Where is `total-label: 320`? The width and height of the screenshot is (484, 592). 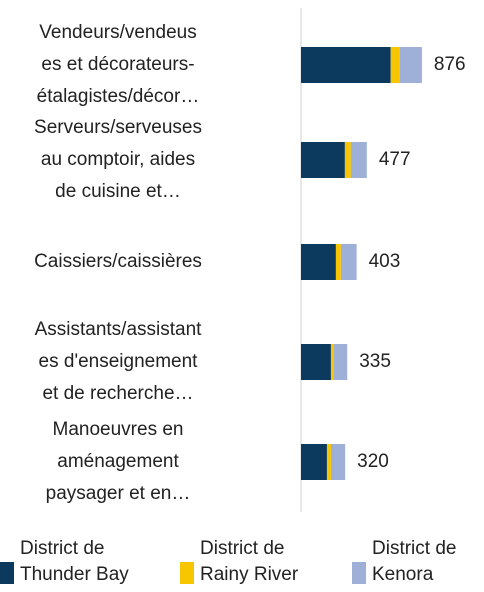
total-label: 320 is located at coordinates (373, 461).